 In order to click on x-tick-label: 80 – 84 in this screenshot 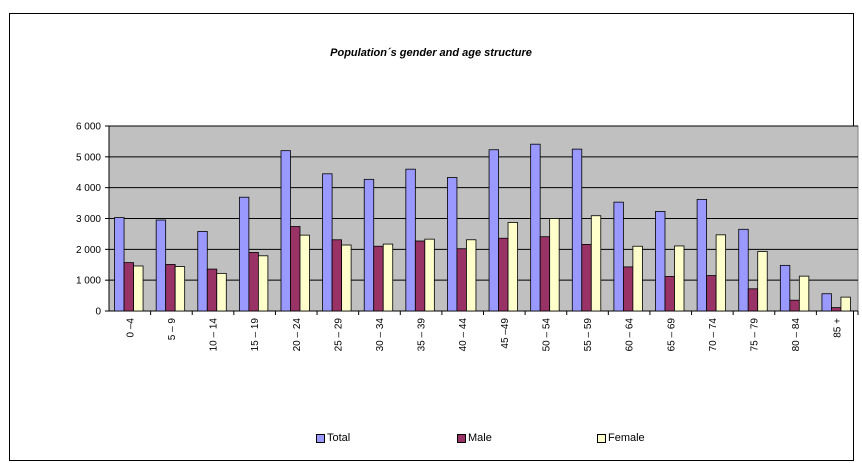, I will do `click(796, 335)`.